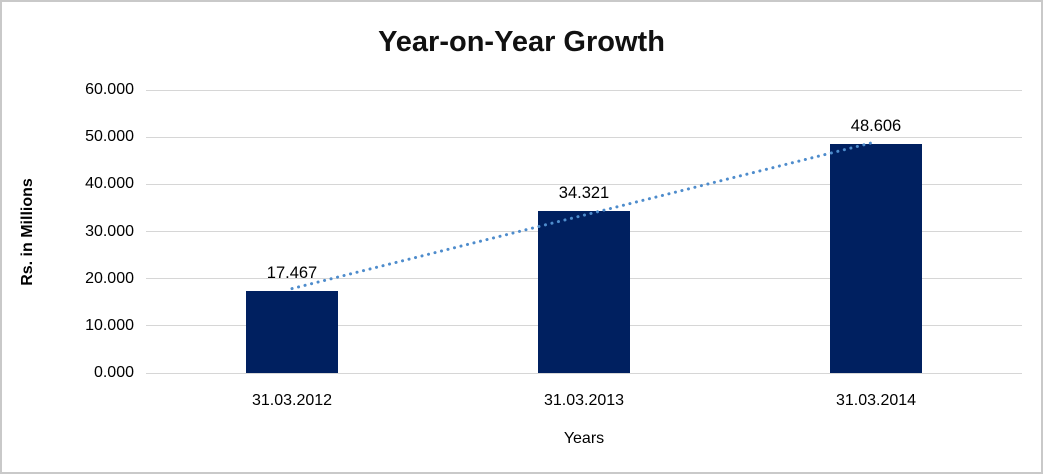  I want to click on y-tick-label: 20.000, so click(109, 278).